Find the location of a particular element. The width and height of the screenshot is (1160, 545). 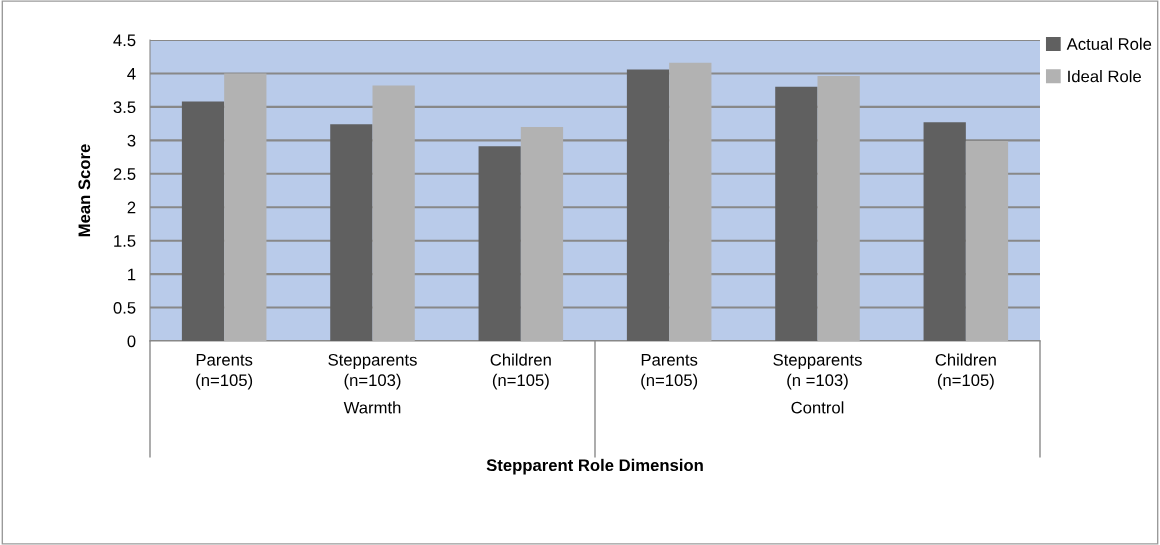

y-tick-label: 0 is located at coordinates (131, 341).